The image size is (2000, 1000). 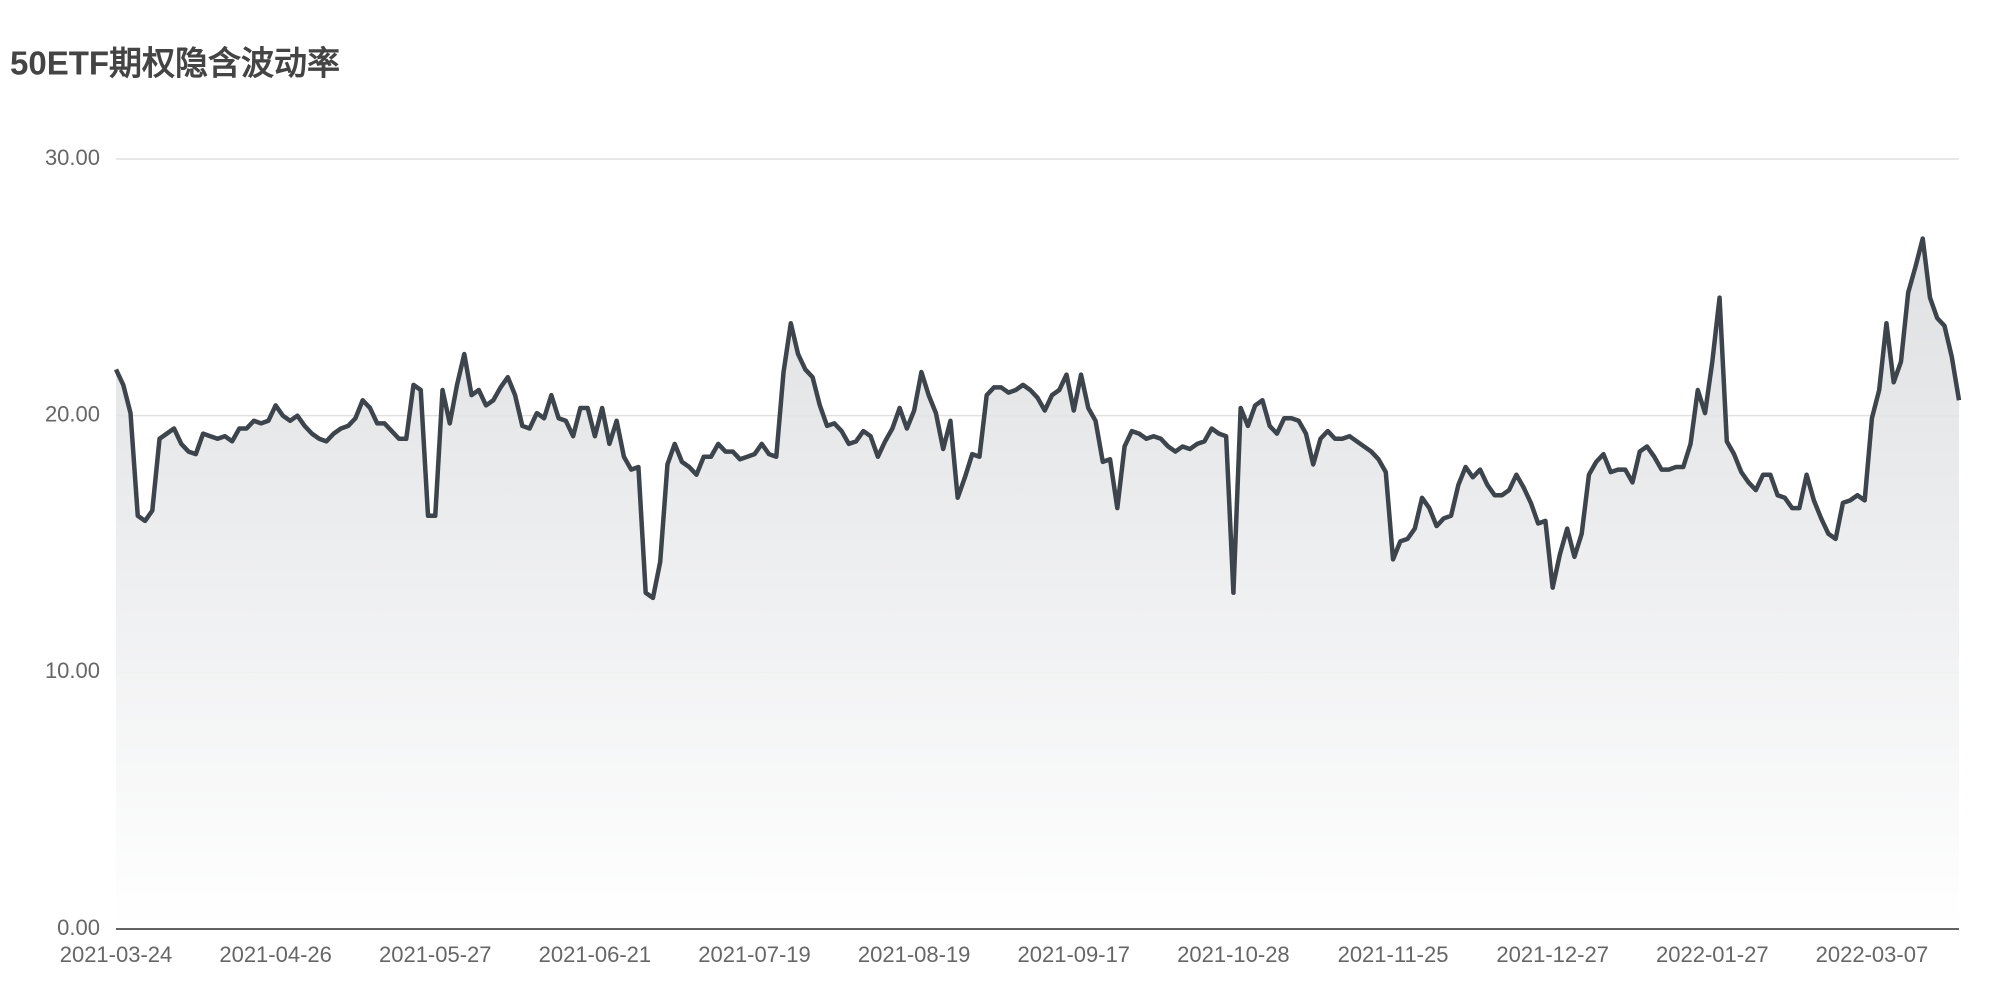 What do you see at coordinates (1074, 954) in the screenshot?
I see `x-tick-label: 2021-09-17` at bounding box center [1074, 954].